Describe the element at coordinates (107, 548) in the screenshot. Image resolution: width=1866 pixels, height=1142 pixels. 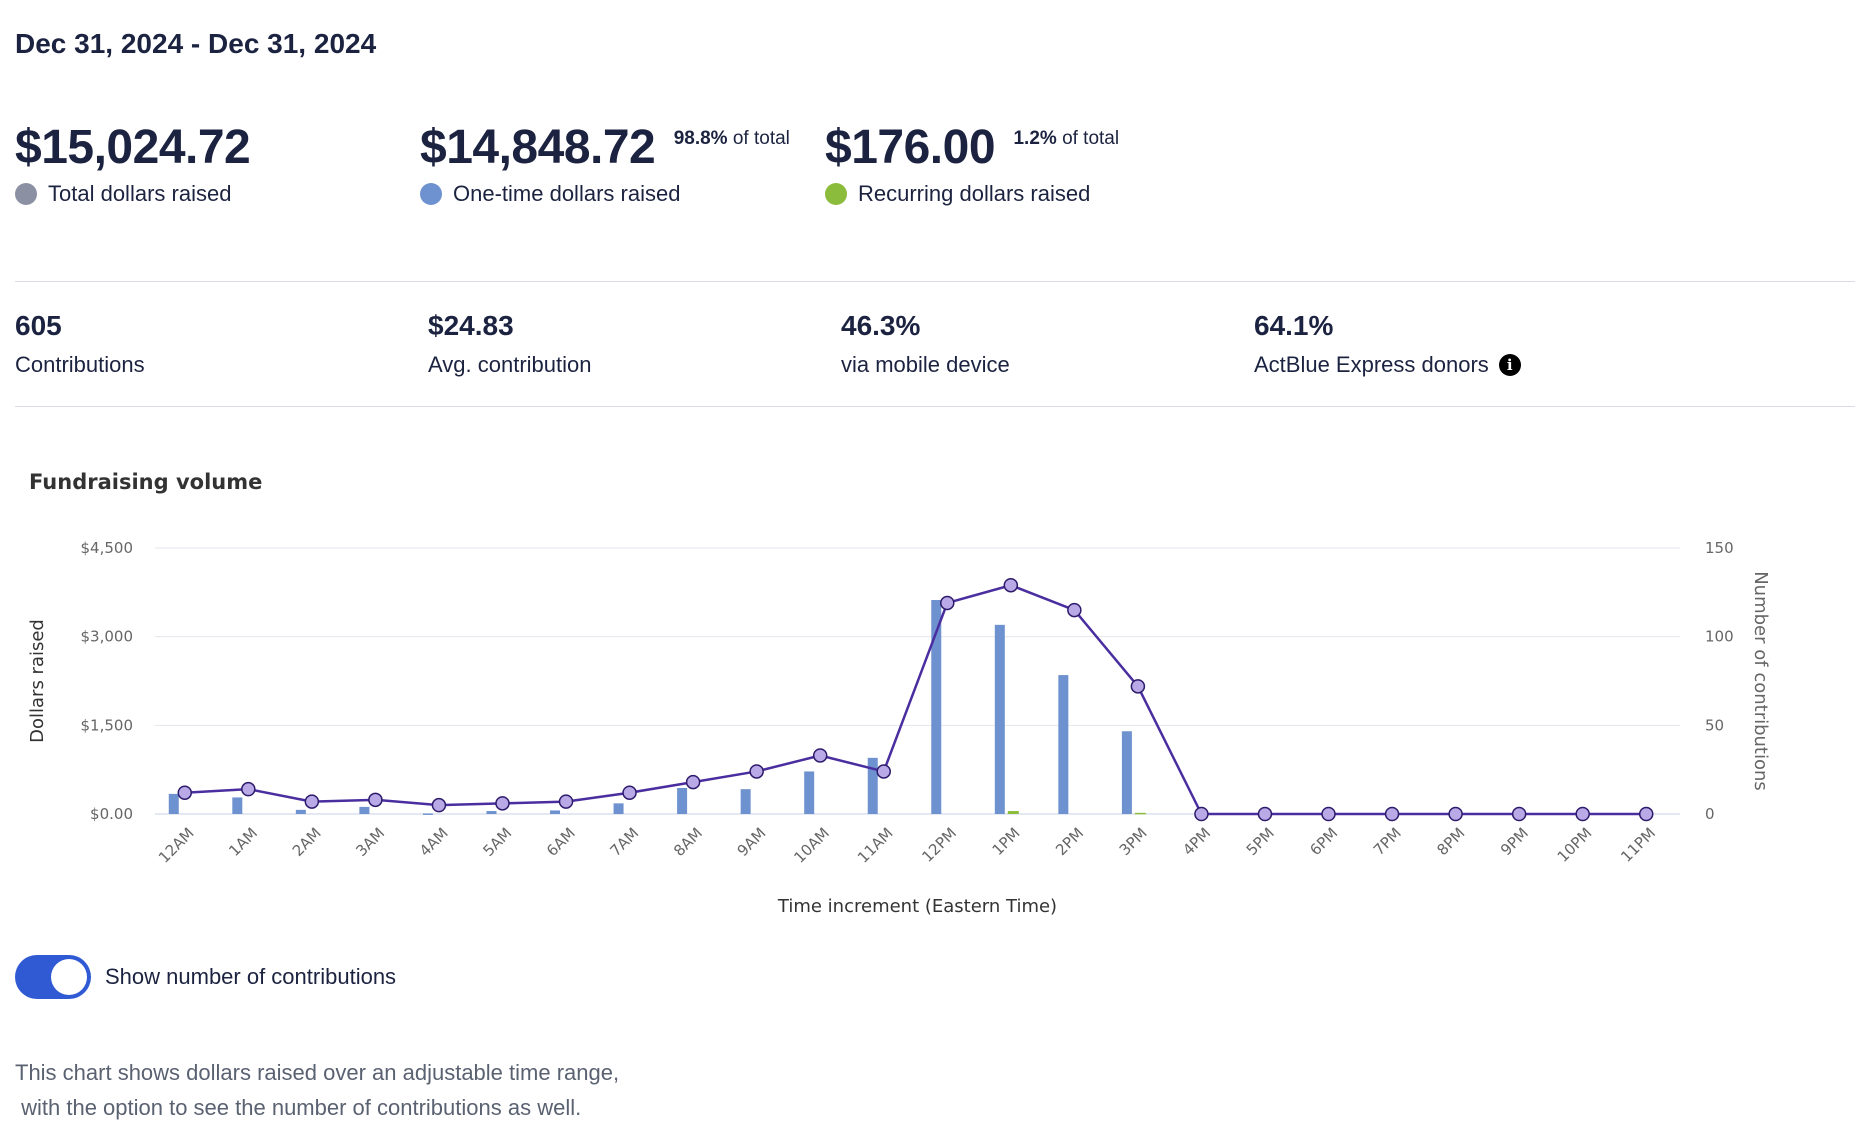
I see `y-tick-label: $4,500` at that location.